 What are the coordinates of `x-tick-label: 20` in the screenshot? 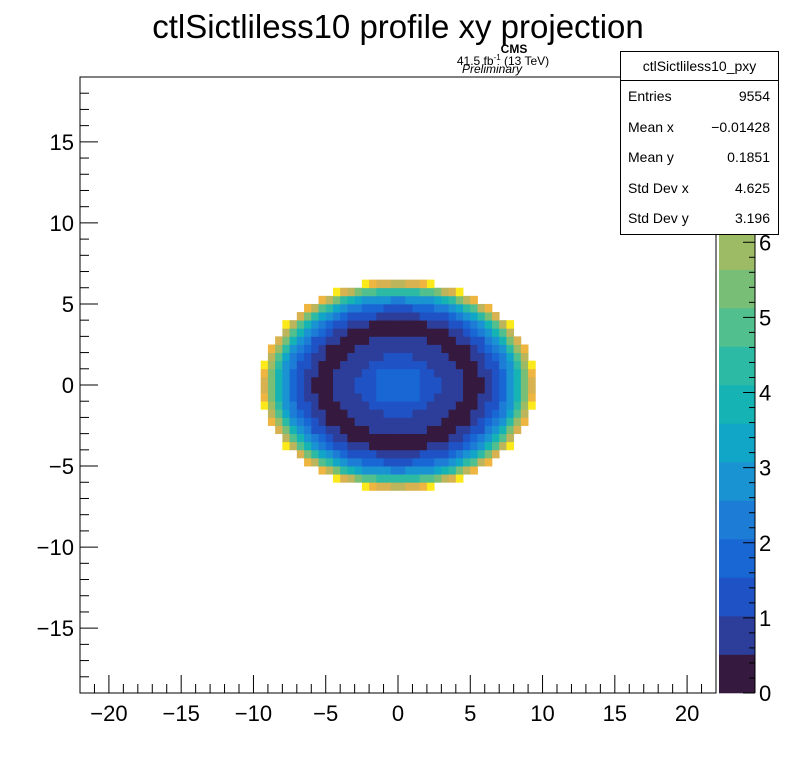 It's located at (687, 713).